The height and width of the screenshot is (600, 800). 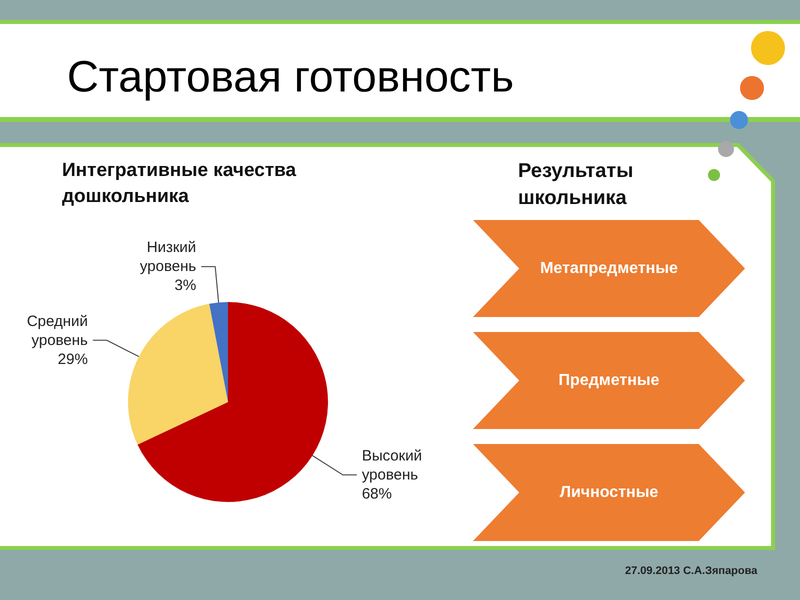 I want to click on chart-subtitle: Интегративные качества дошкольника, so click(x=180, y=184).